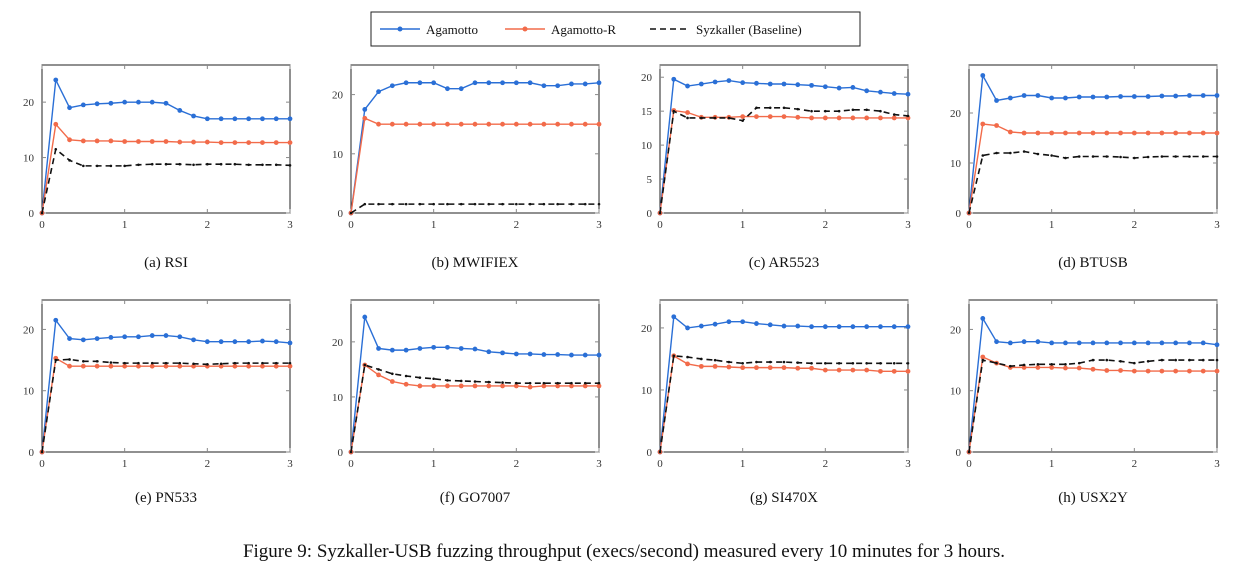 This screenshot has height=572, width=1249. Describe the element at coordinates (525, 29) in the screenshot. I see `legend-marker-agamotto-r` at that location.